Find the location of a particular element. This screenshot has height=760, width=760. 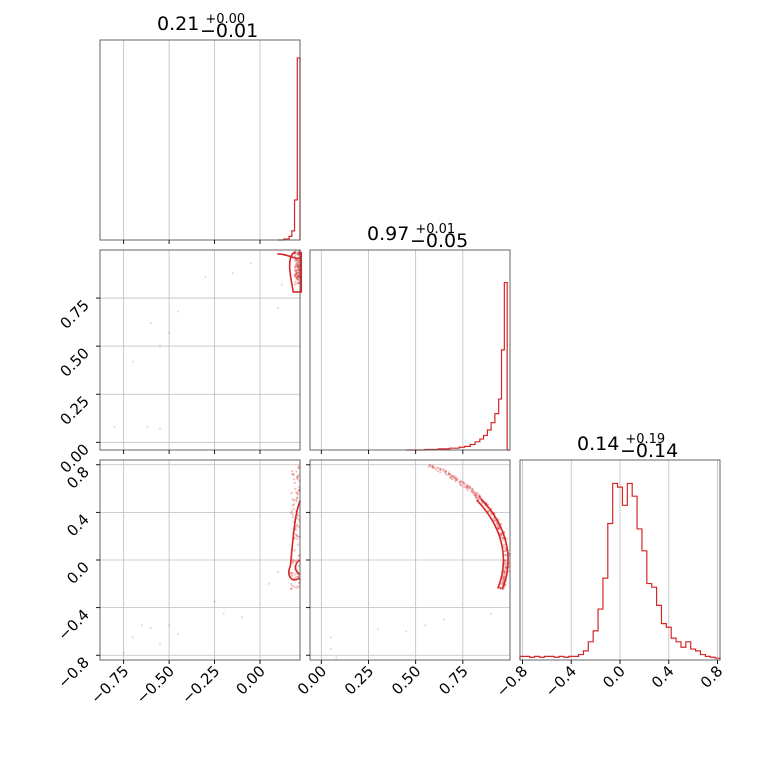

y-tick-label-row3-1: −0.4 is located at coordinates (73, 625).